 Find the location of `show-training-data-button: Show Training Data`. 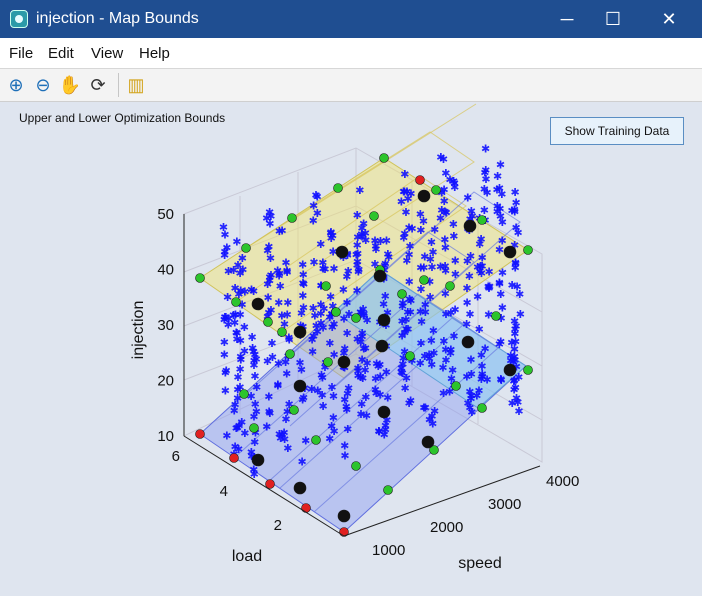

show-training-data-button: Show Training Data is located at coordinates (617, 131).